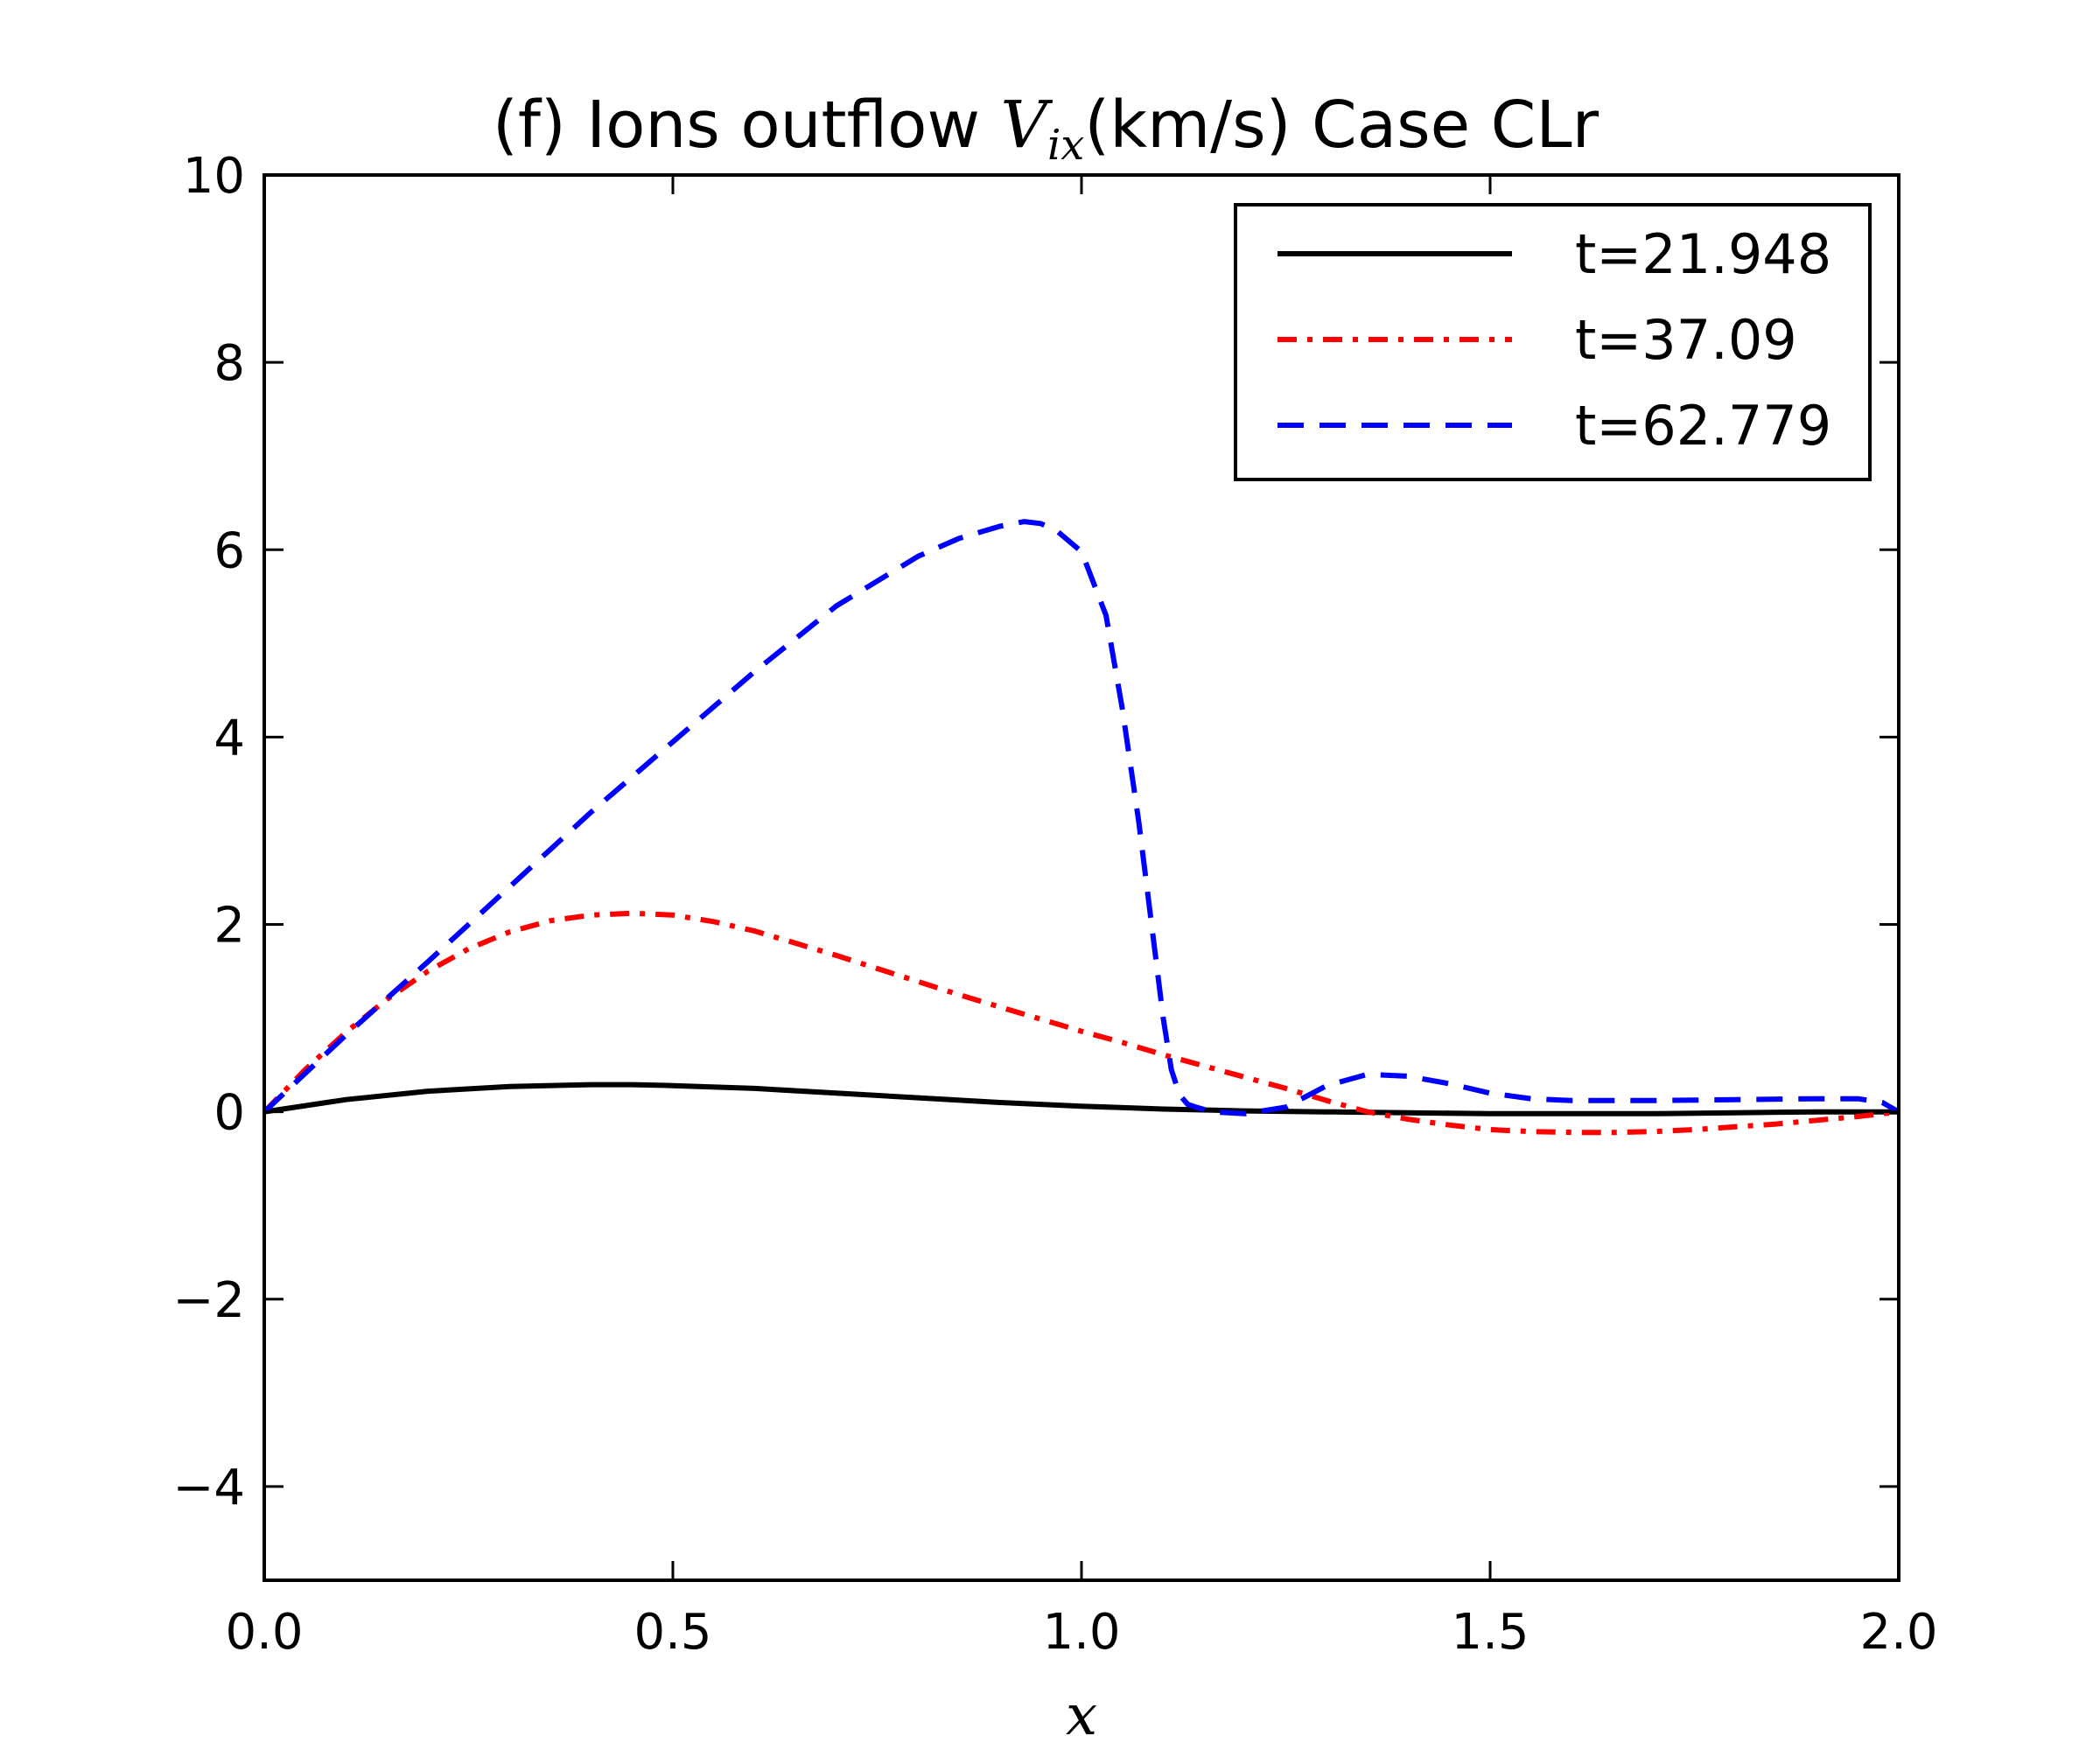 The height and width of the screenshot is (1750, 2100). What do you see at coordinates (1898, 1632) in the screenshot?
I see `x-tick-label: 2.0` at bounding box center [1898, 1632].